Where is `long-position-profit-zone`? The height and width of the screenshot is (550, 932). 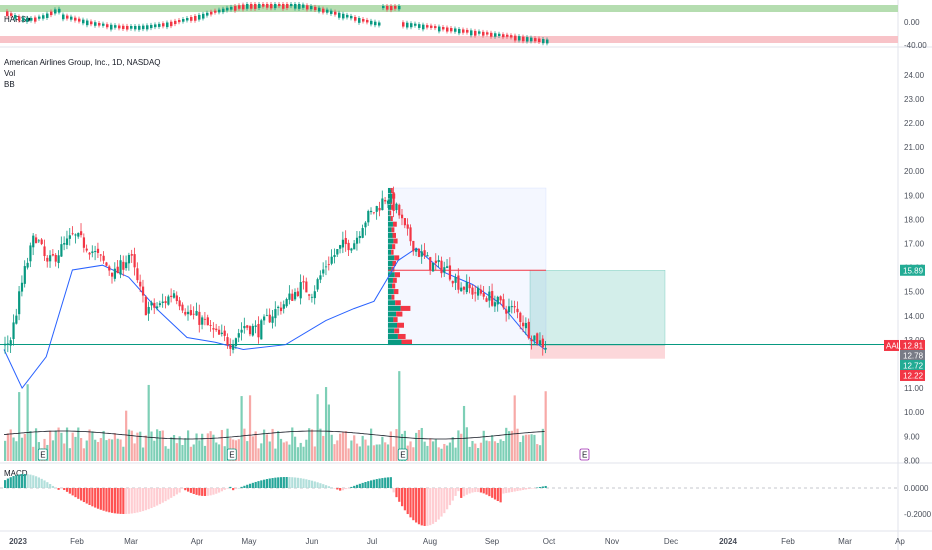 long-position-profit-zone is located at coordinates (597, 308).